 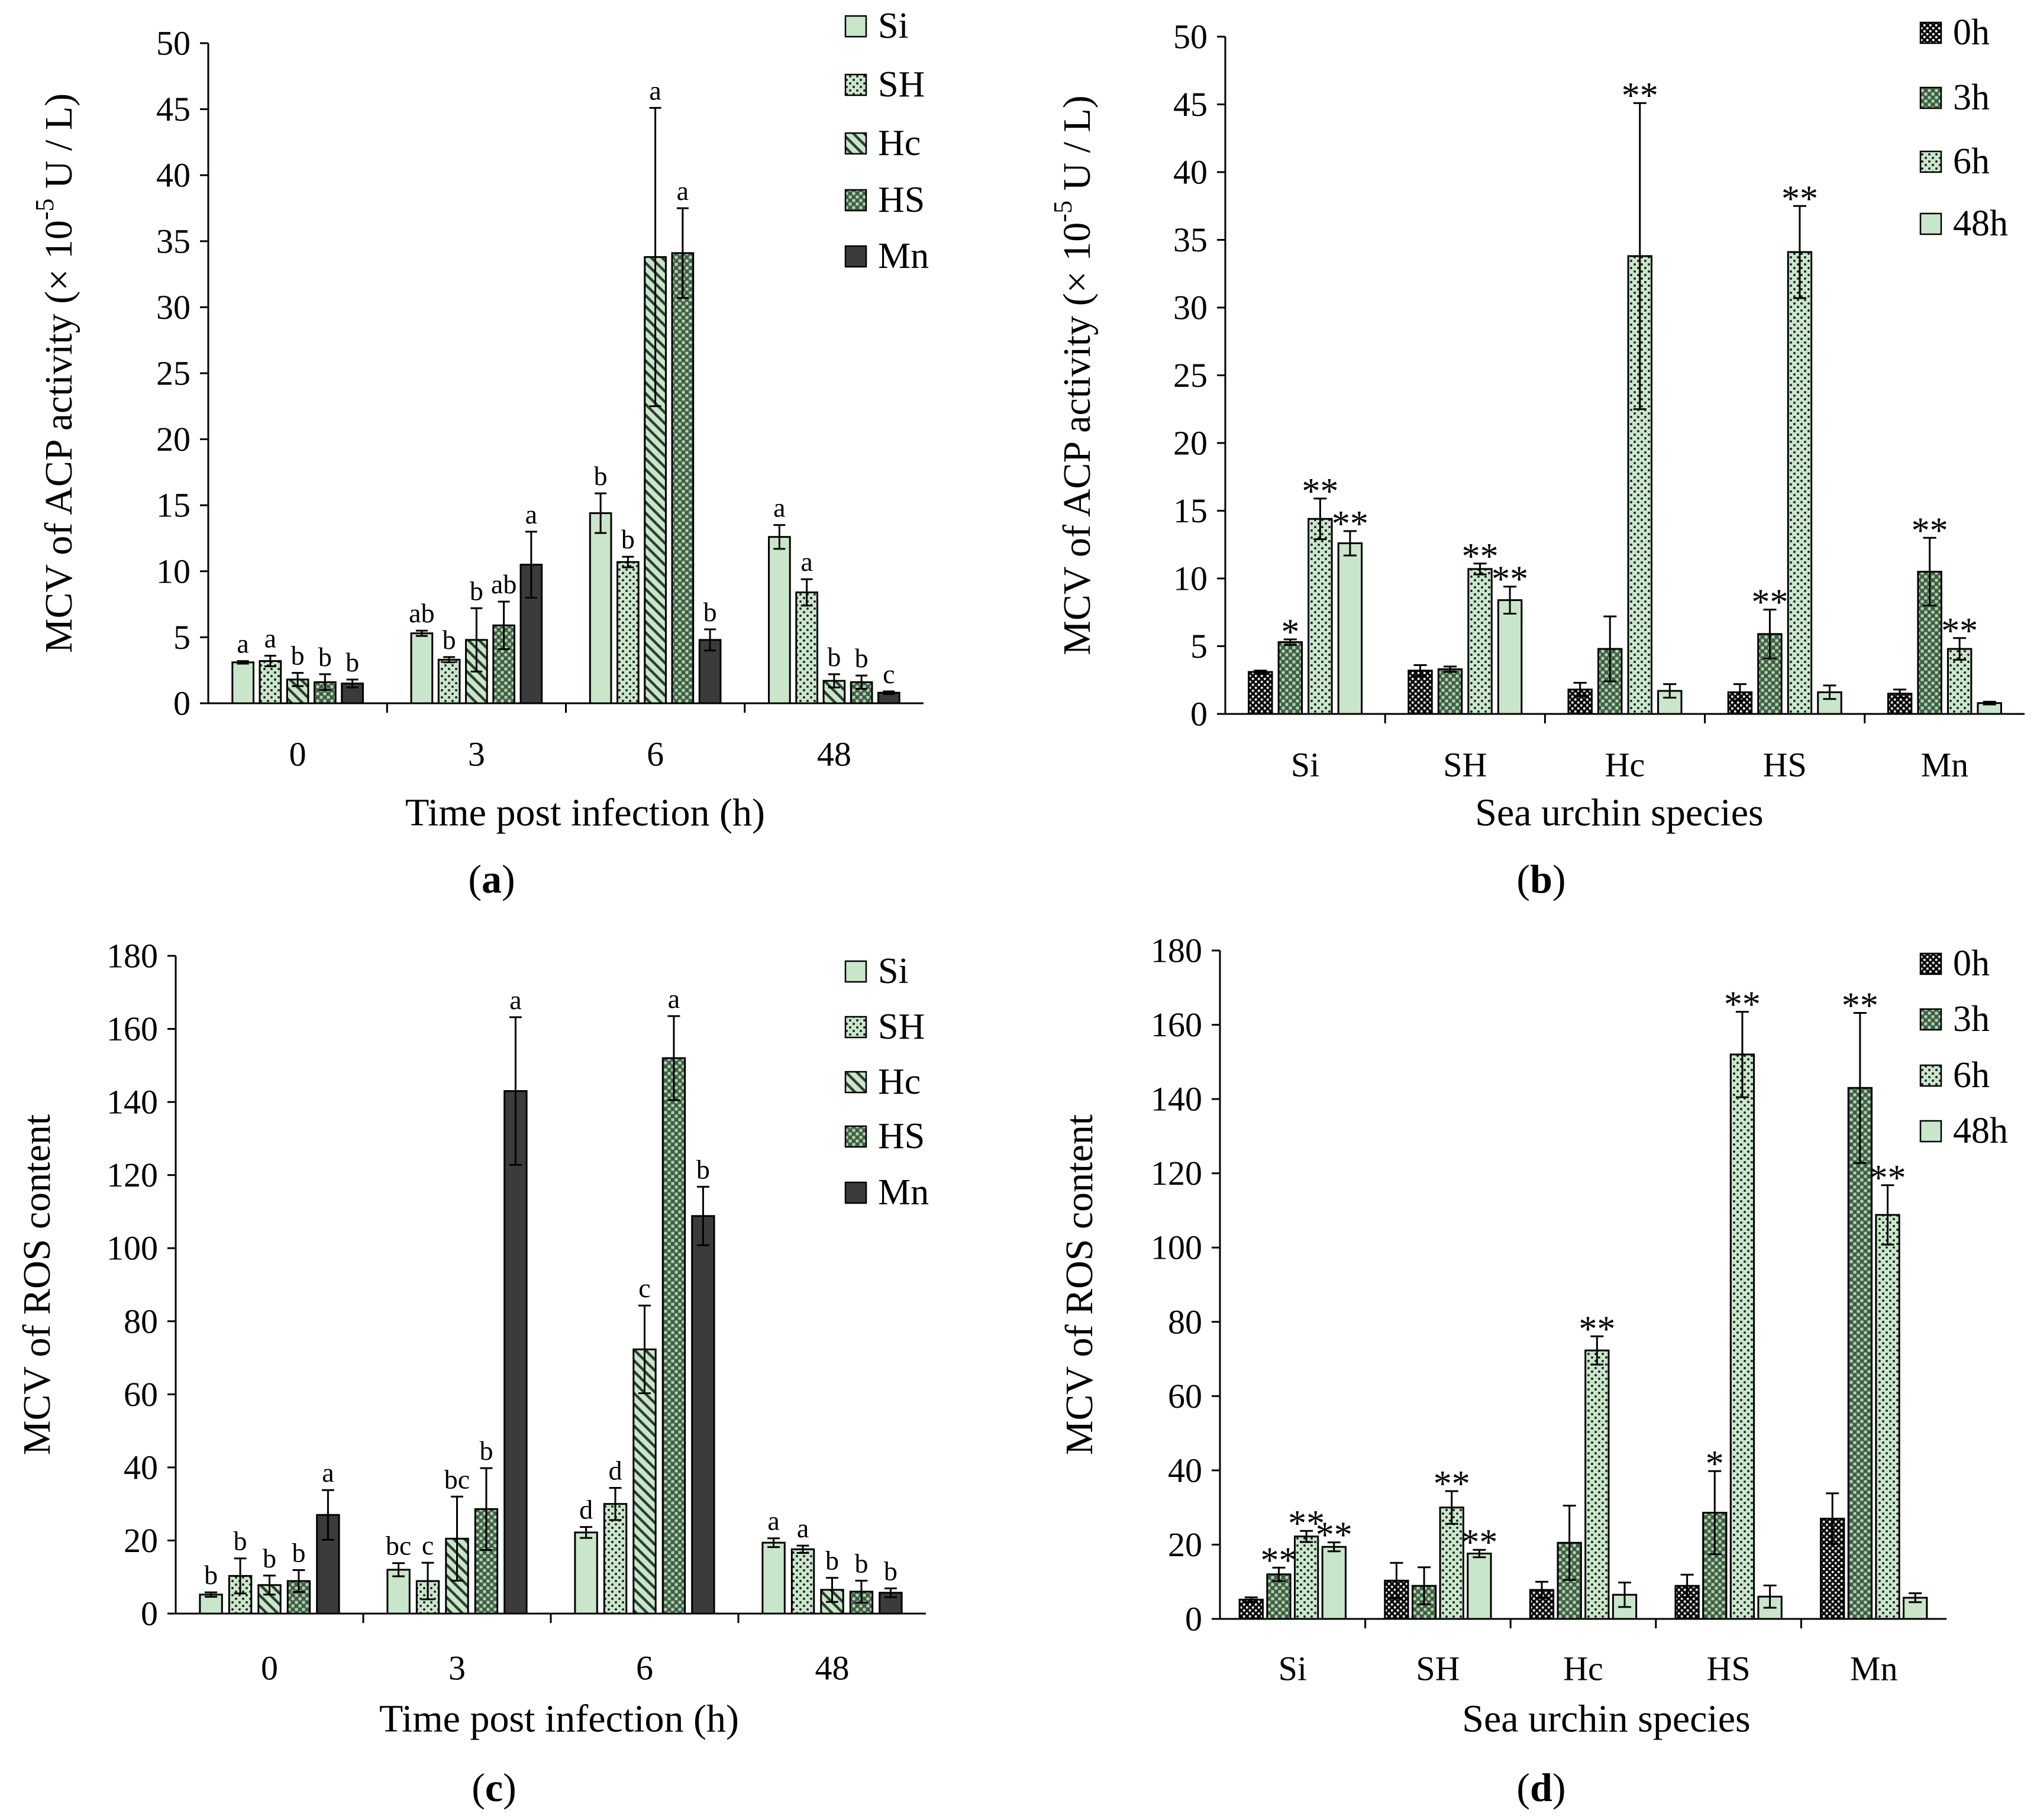 What do you see at coordinates (903, 1192) in the screenshot?
I see `legend-label: Mn` at bounding box center [903, 1192].